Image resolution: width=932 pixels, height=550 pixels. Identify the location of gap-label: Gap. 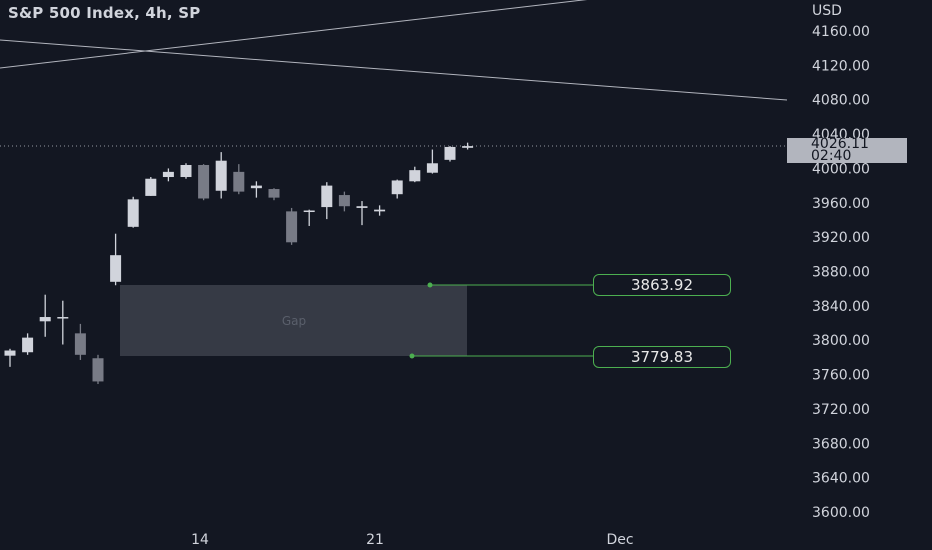
(294, 321).